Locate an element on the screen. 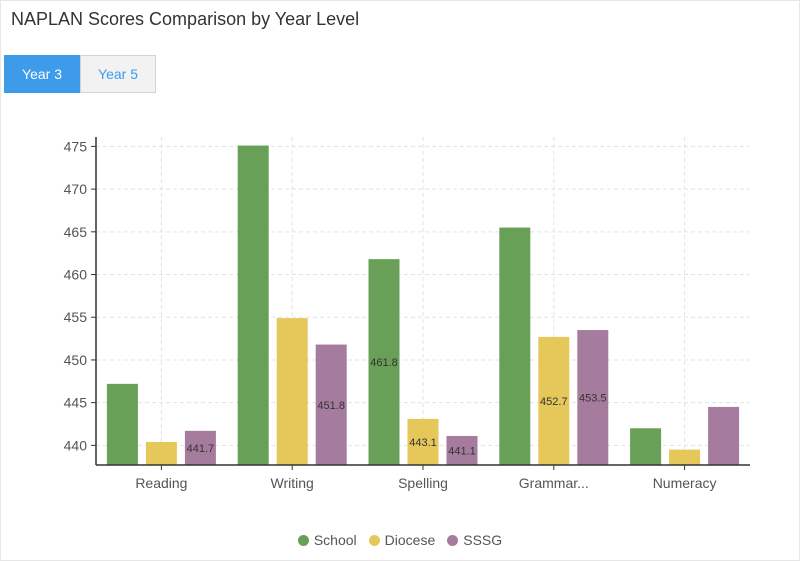 Image resolution: width=800 pixels, height=561 pixels. legend-label: SSSG is located at coordinates (483, 540).